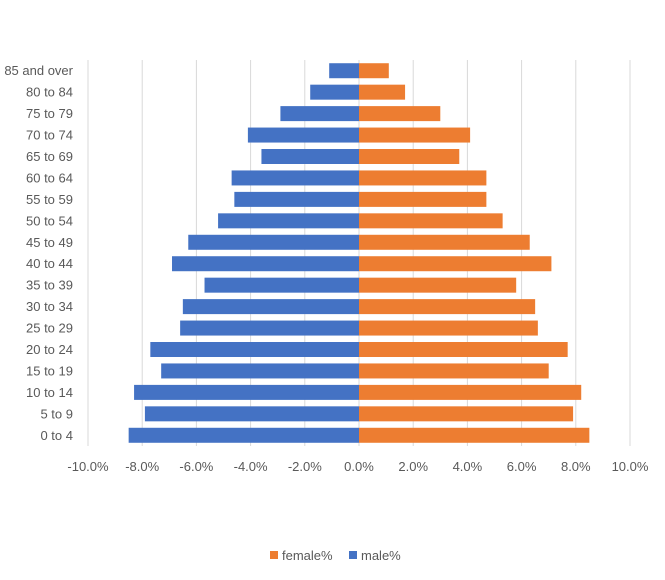  Describe the element at coordinates (630, 466) in the screenshot. I see `x-tick-label: 10.0%` at that location.